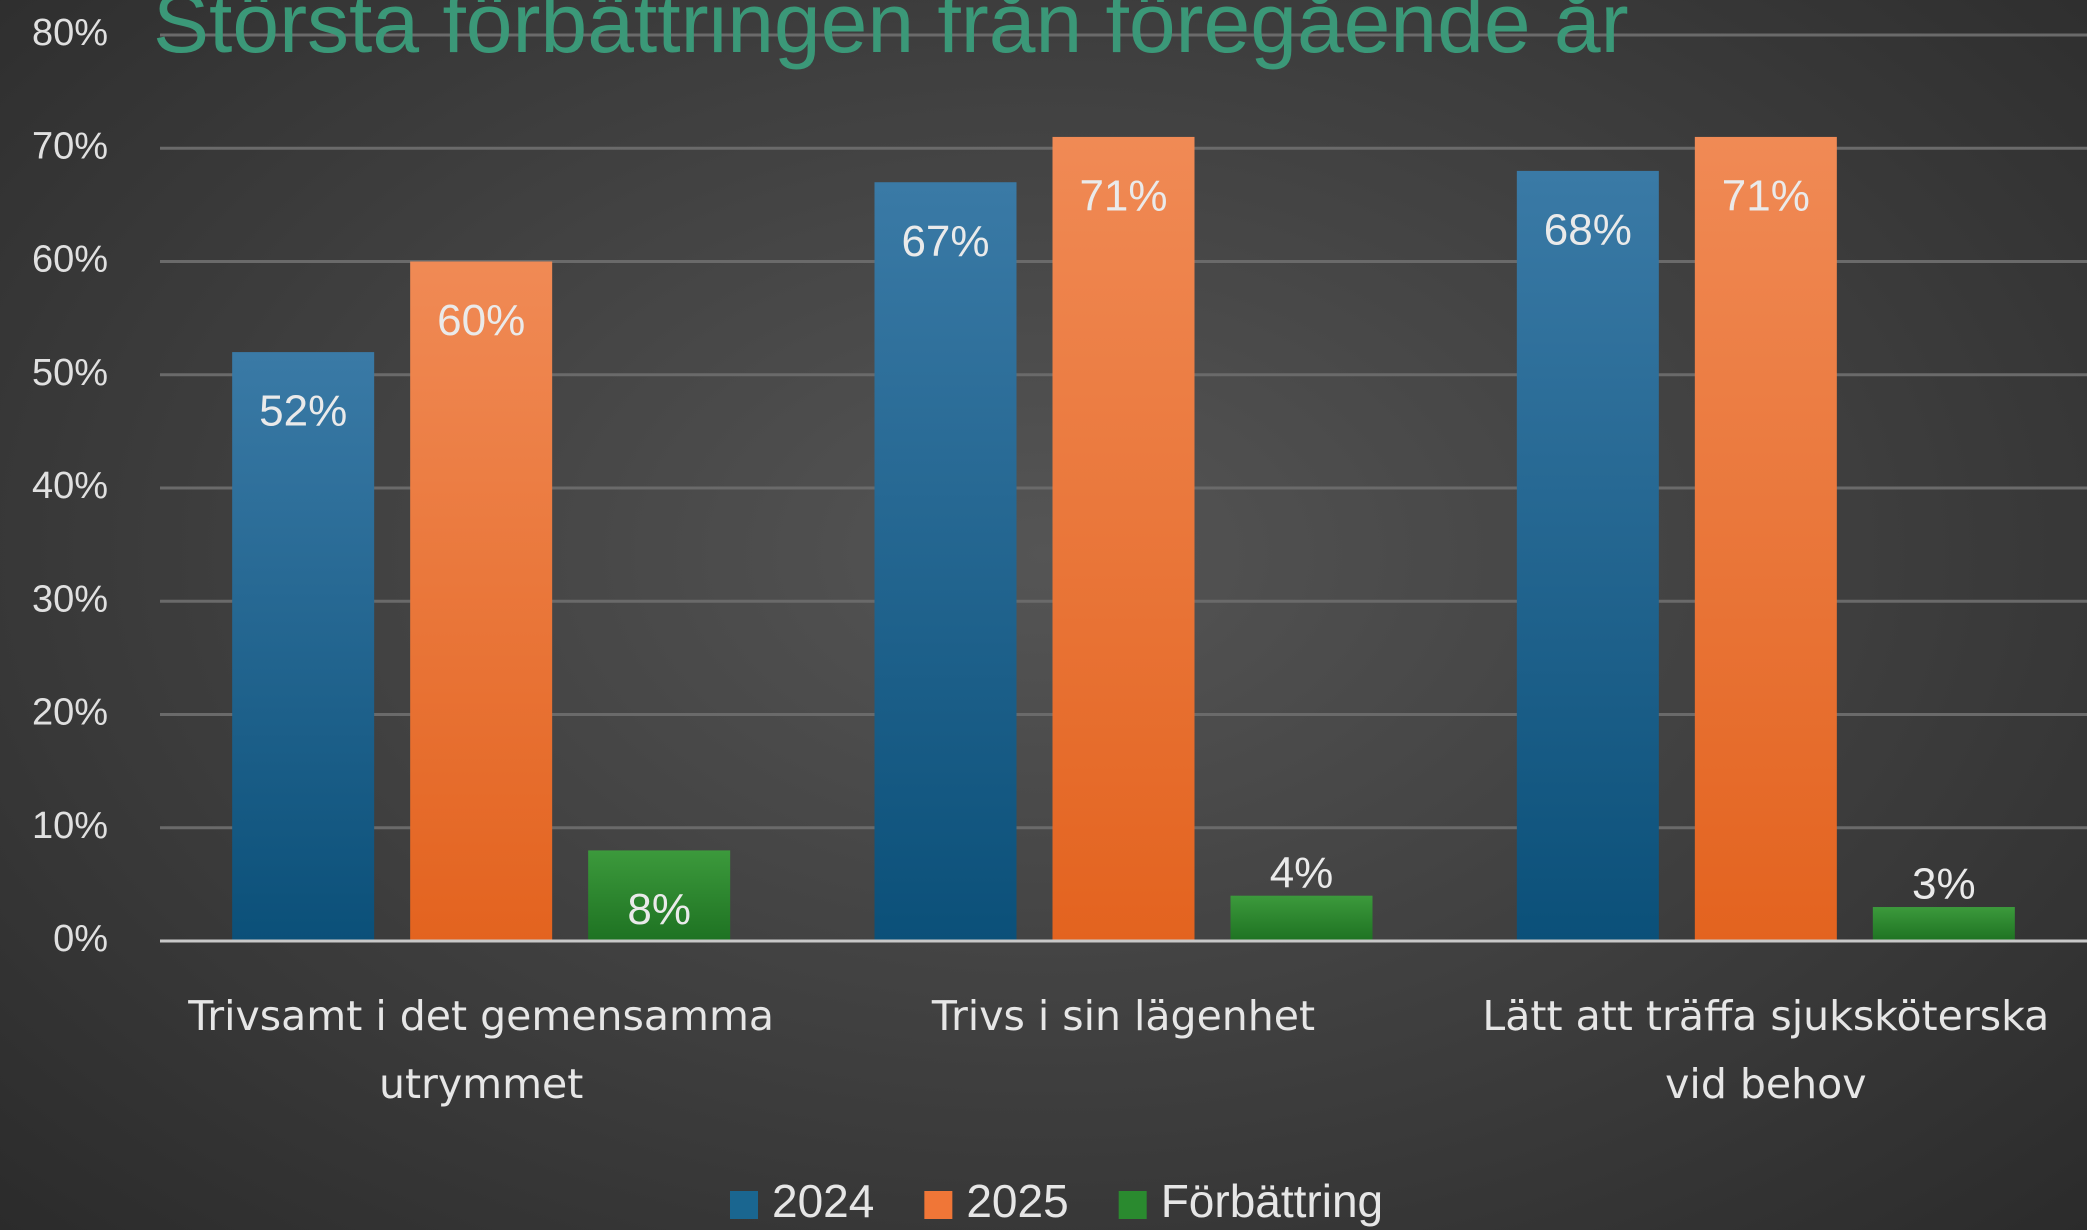 This screenshot has width=2087, height=1230. What do you see at coordinates (70, 373) in the screenshot?
I see `y-tick-label: 50%` at bounding box center [70, 373].